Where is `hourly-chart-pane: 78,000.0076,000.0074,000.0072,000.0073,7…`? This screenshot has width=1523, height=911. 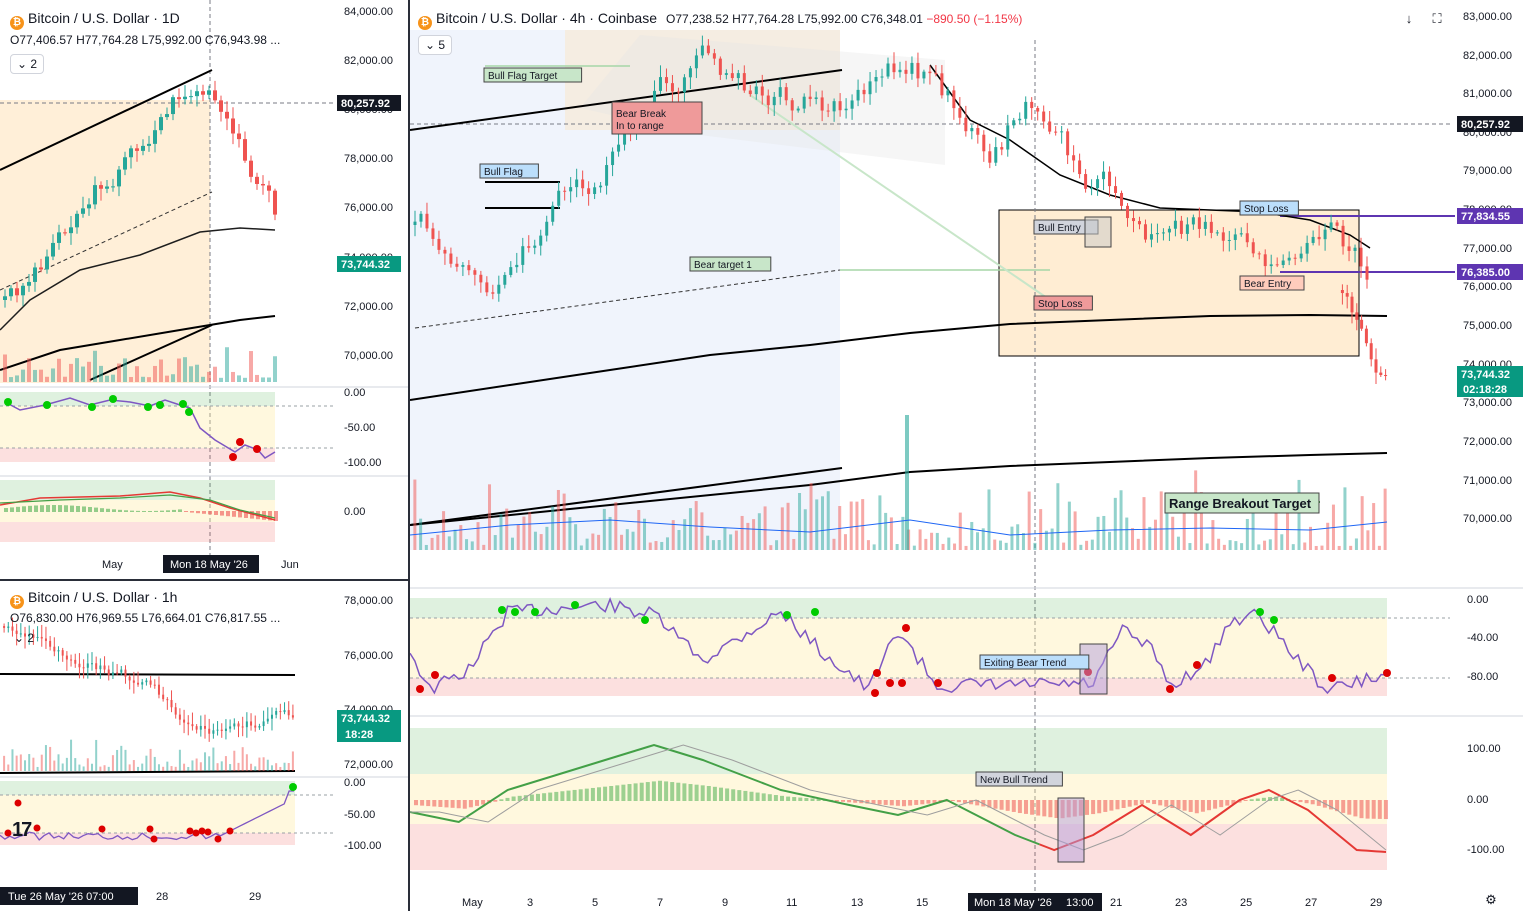
hourly-chart-pane: 78,000.0076,000.0074,000.0072,000.0073,7… is located at coordinates (204, 746).